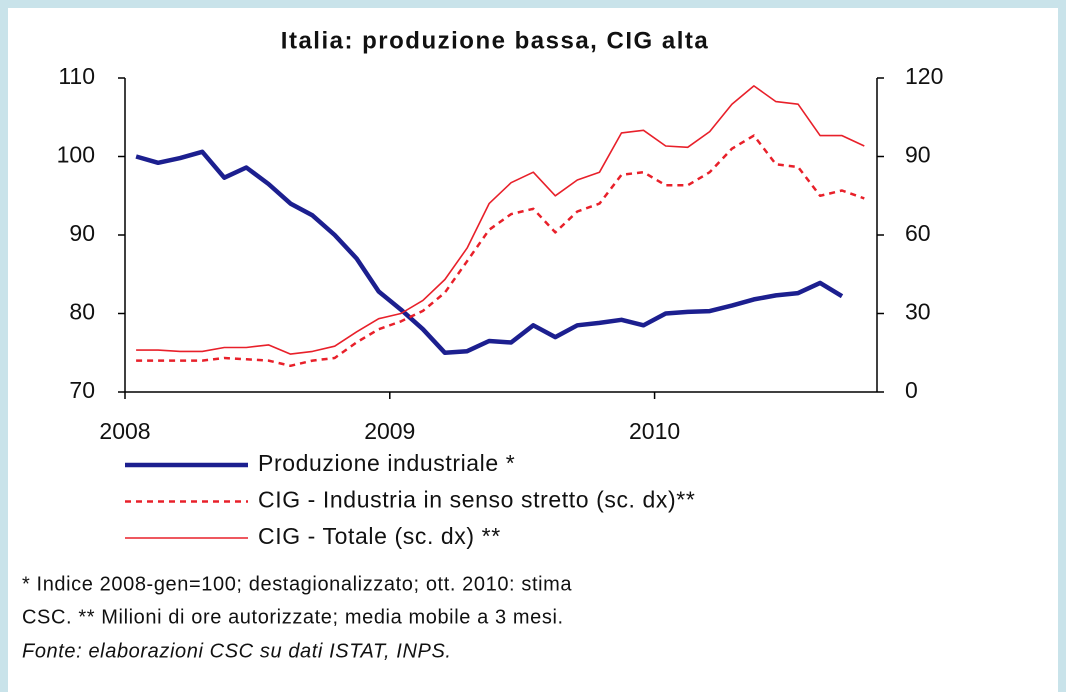 This screenshot has height=692, width=1066. What do you see at coordinates (76, 155) in the screenshot?
I see `y-tick-label: 100` at bounding box center [76, 155].